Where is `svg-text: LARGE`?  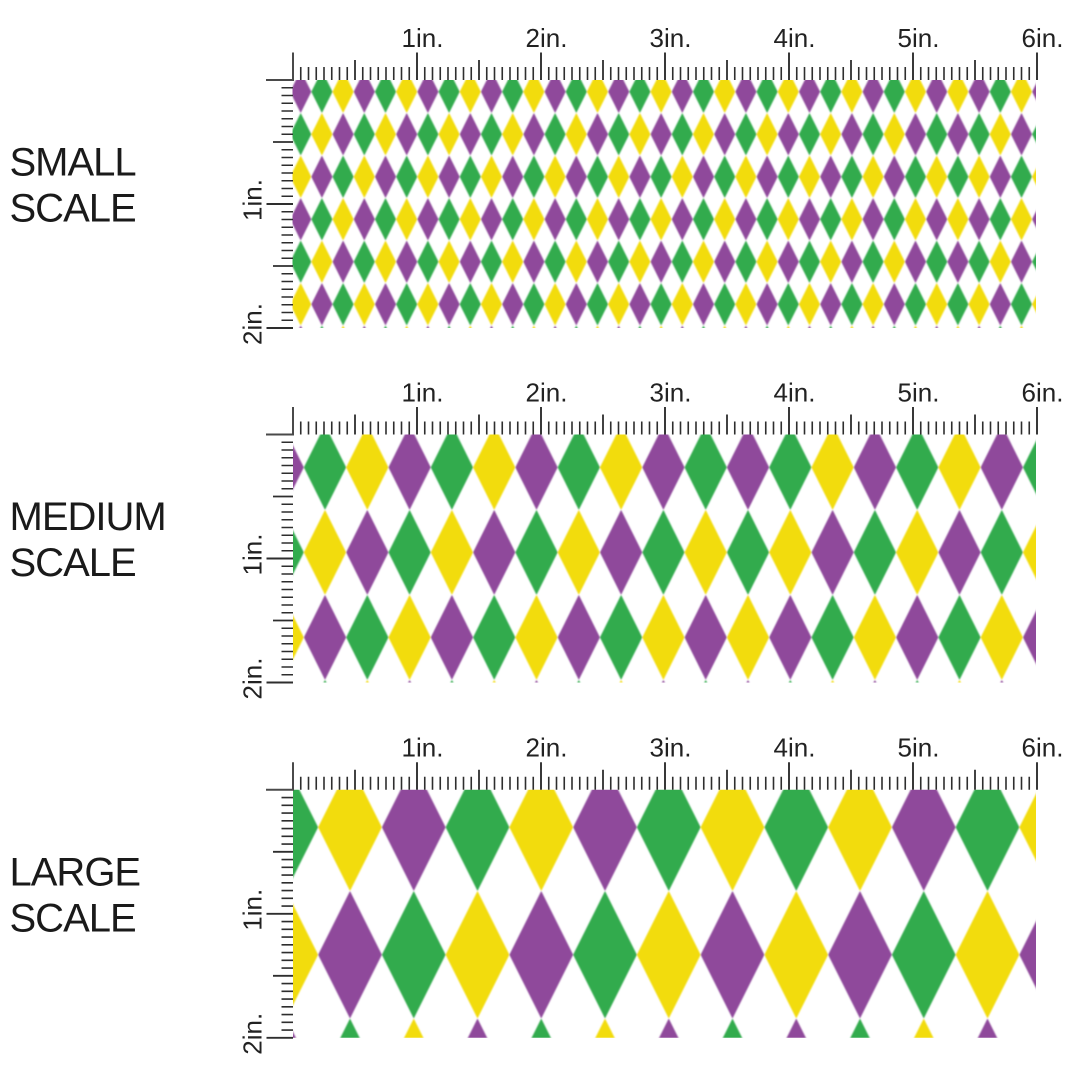
svg-text: LARGE is located at coordinates (75, 872).